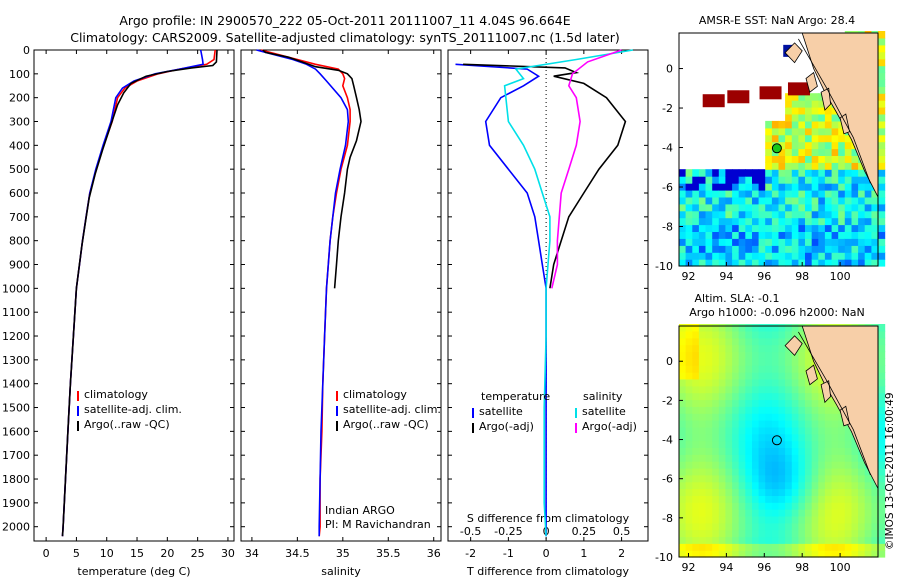 The height and width of the screenshot is (580, 900). I want to click on map-frame, so click(778, 441).